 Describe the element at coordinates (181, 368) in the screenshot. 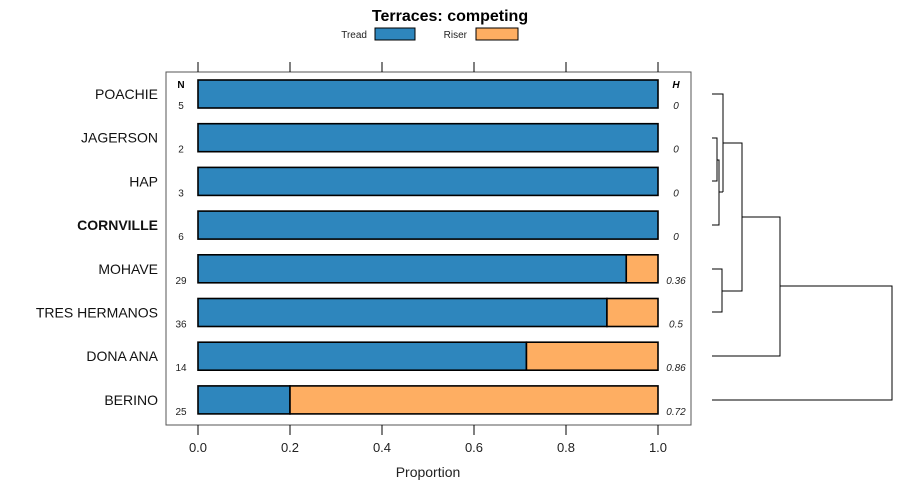

I see `n-value: 14` at that location.